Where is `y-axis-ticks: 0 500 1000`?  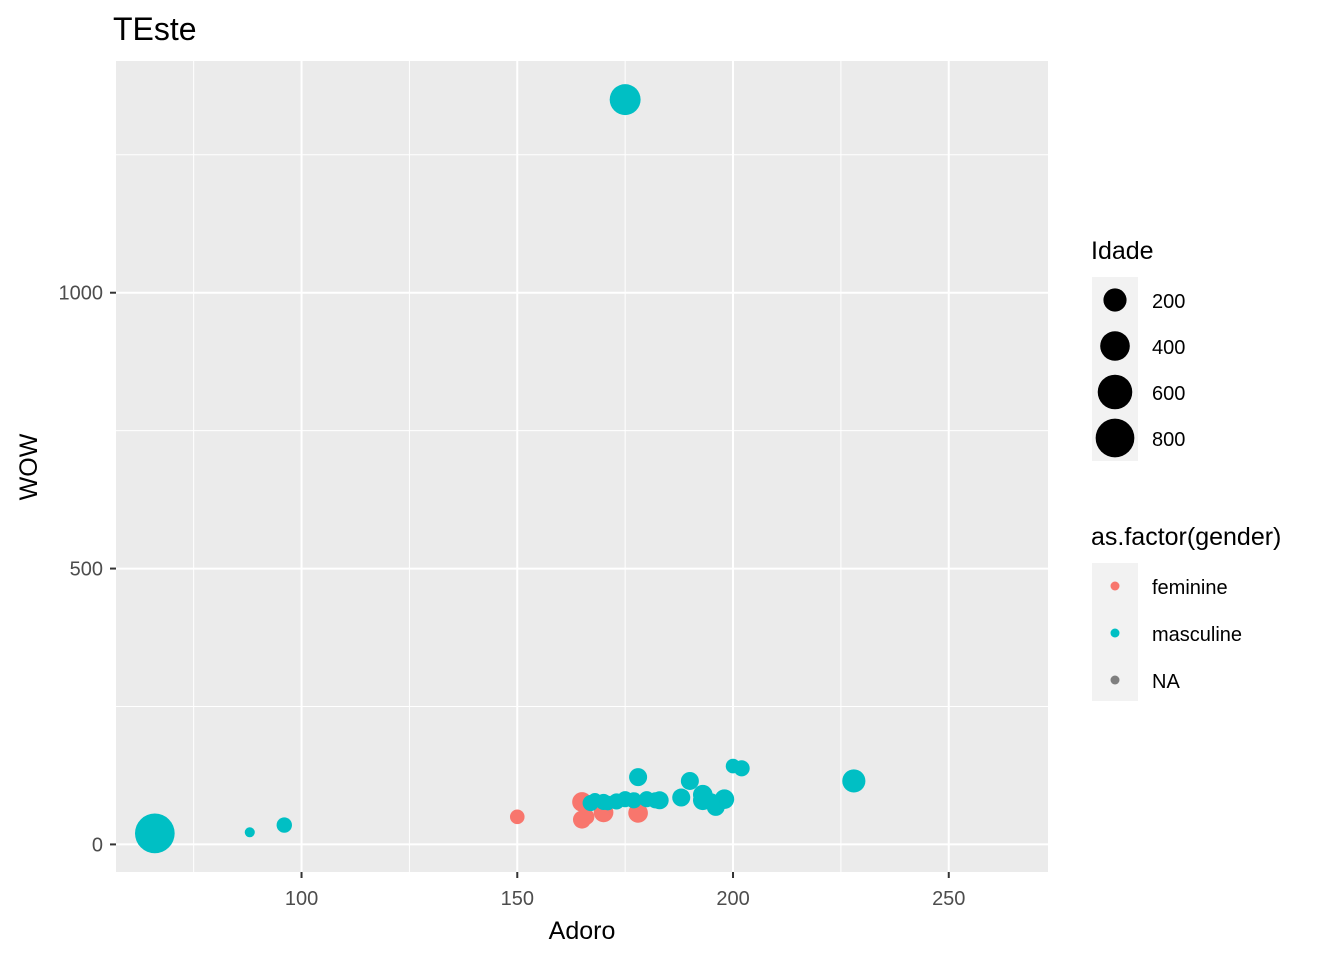 y-axis-ticks: 0 500 1000 is located at coordinates (87, 569).